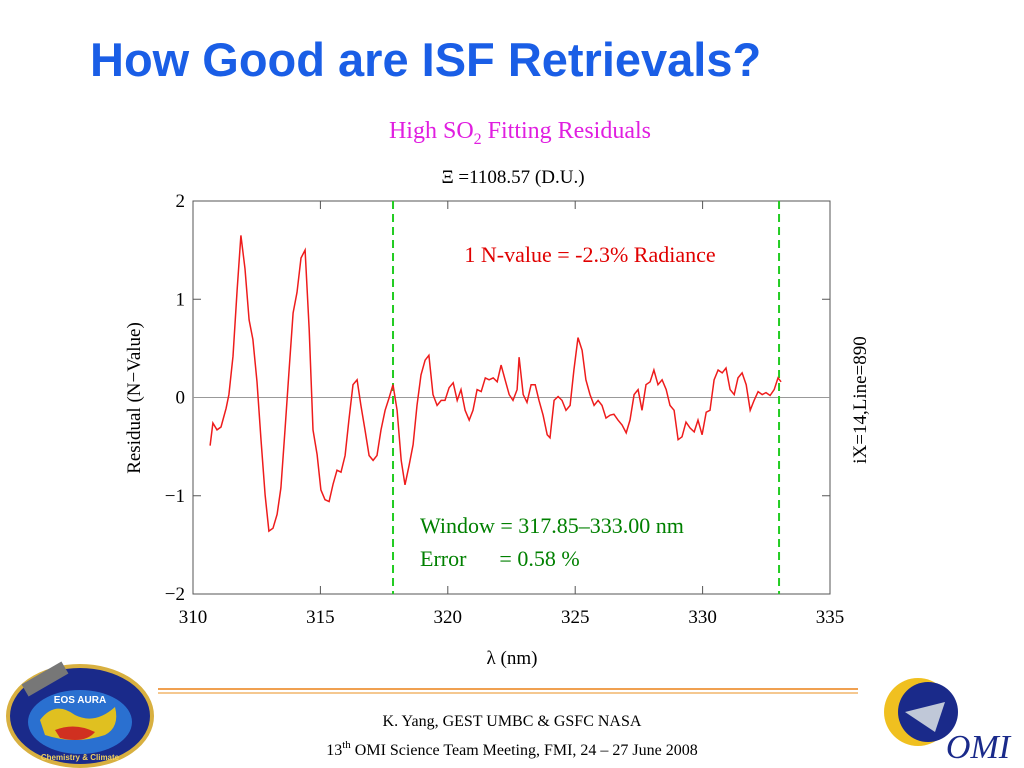 This screenshot has width=1024, height=768. What do you see at coordinates (575, 617) in the screenshot?
I see `x-tick-label: 325` at bounding box center [575, 617].